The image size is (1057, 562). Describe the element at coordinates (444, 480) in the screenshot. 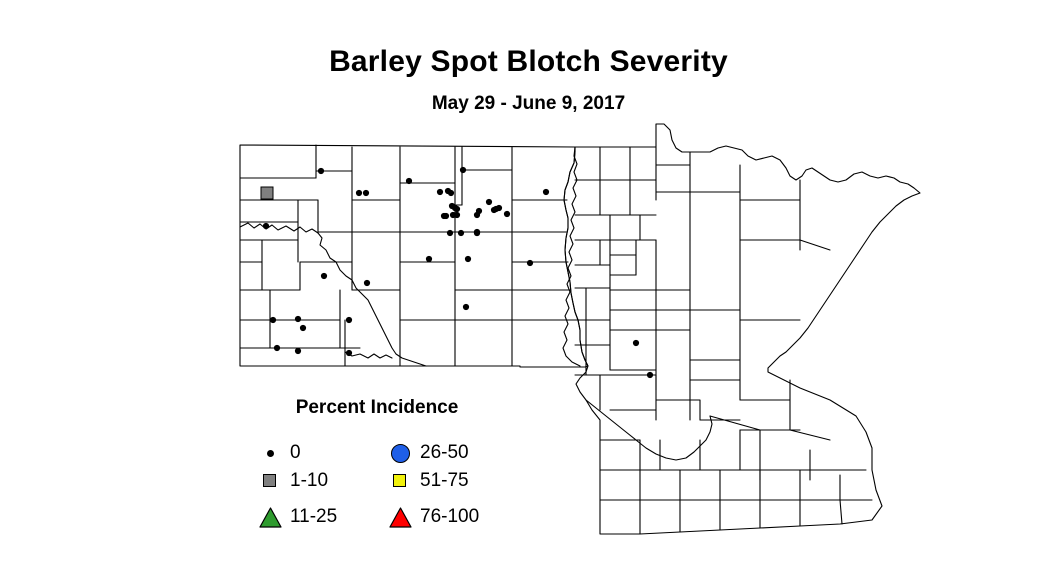

I see `legend-item-label: 51-75` at that location.